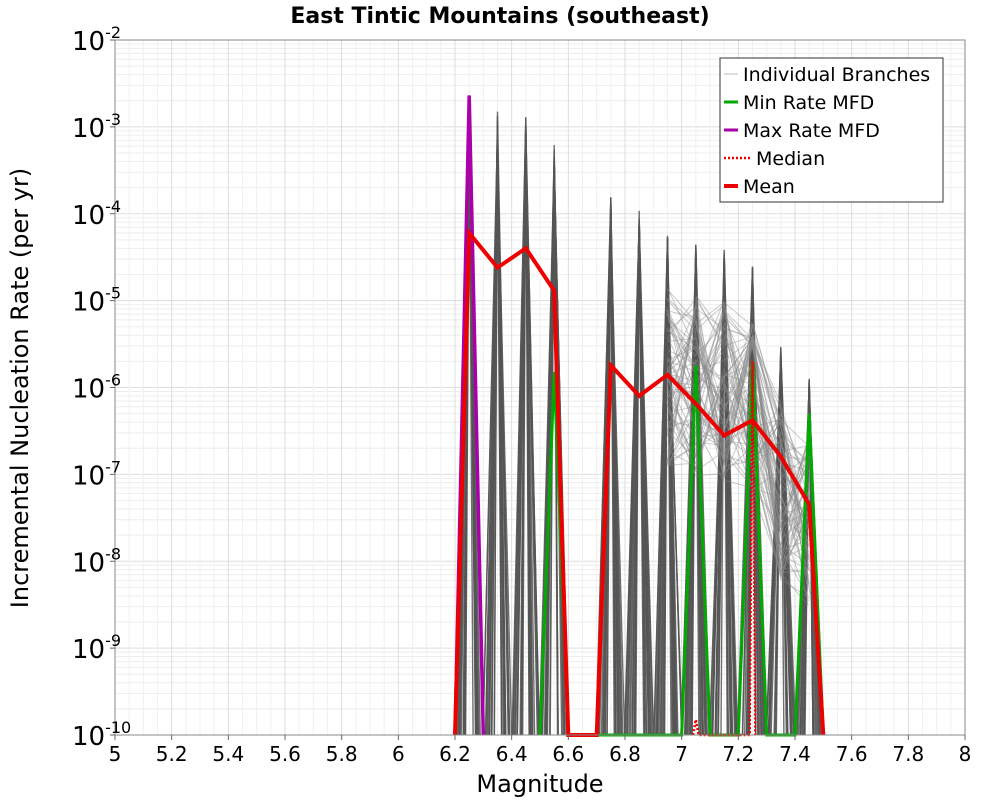  Describe the element at coordinates (285, 754) in the screenshot. I see `x-tick-label: 5.6` at that location.